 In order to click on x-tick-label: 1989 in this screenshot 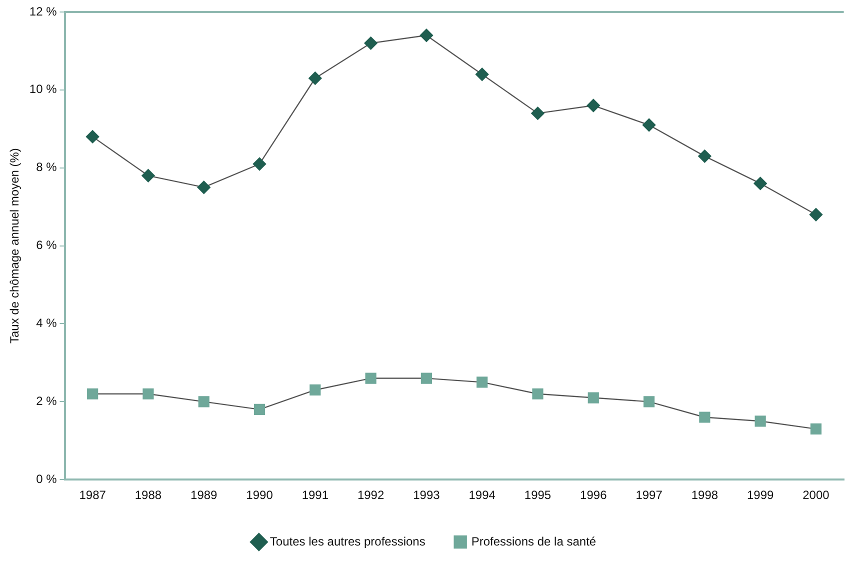, I will do `click(204, 495)`.